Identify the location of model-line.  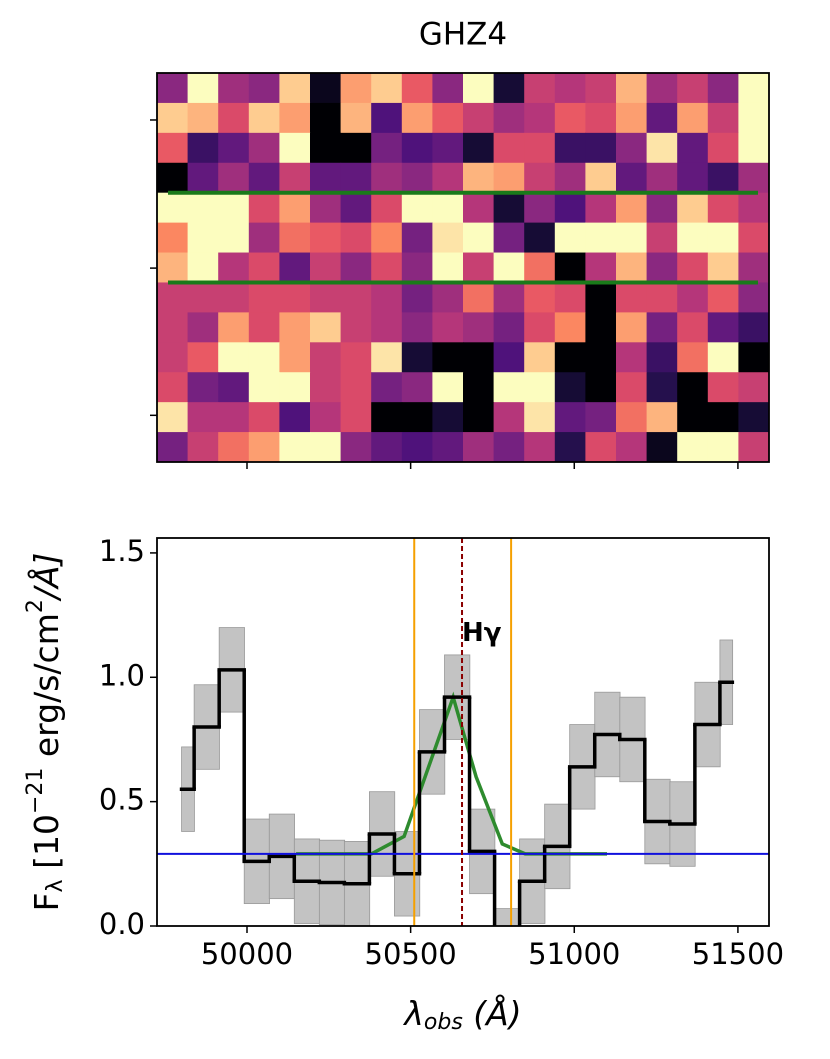
(451, 773).